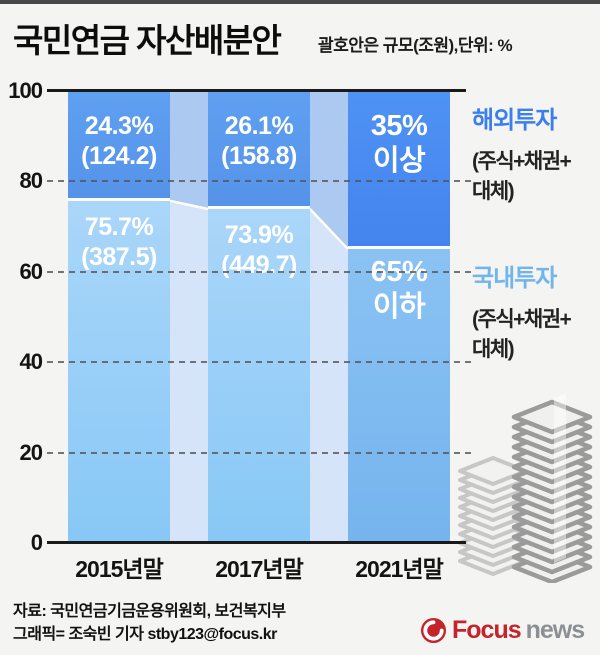 The image size is (600, 655). Describe the element at coordinates (259, 375) in the screenshot. I see `domestic-segment-2017: 73.9% (449.7)` at that location.